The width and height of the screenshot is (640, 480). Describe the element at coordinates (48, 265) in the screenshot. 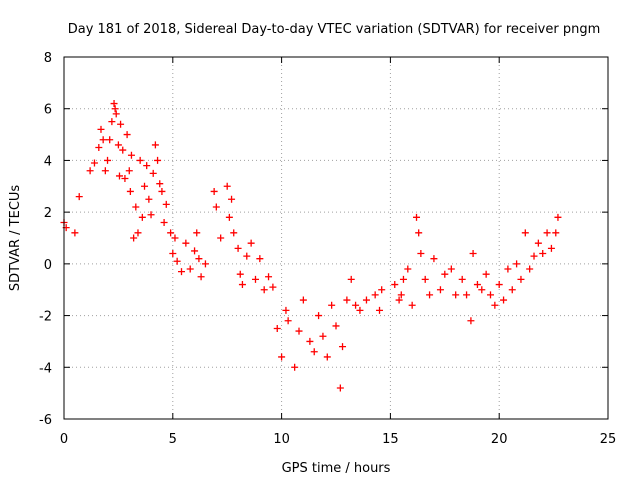

I see `y-tick-label: 0` at that location.